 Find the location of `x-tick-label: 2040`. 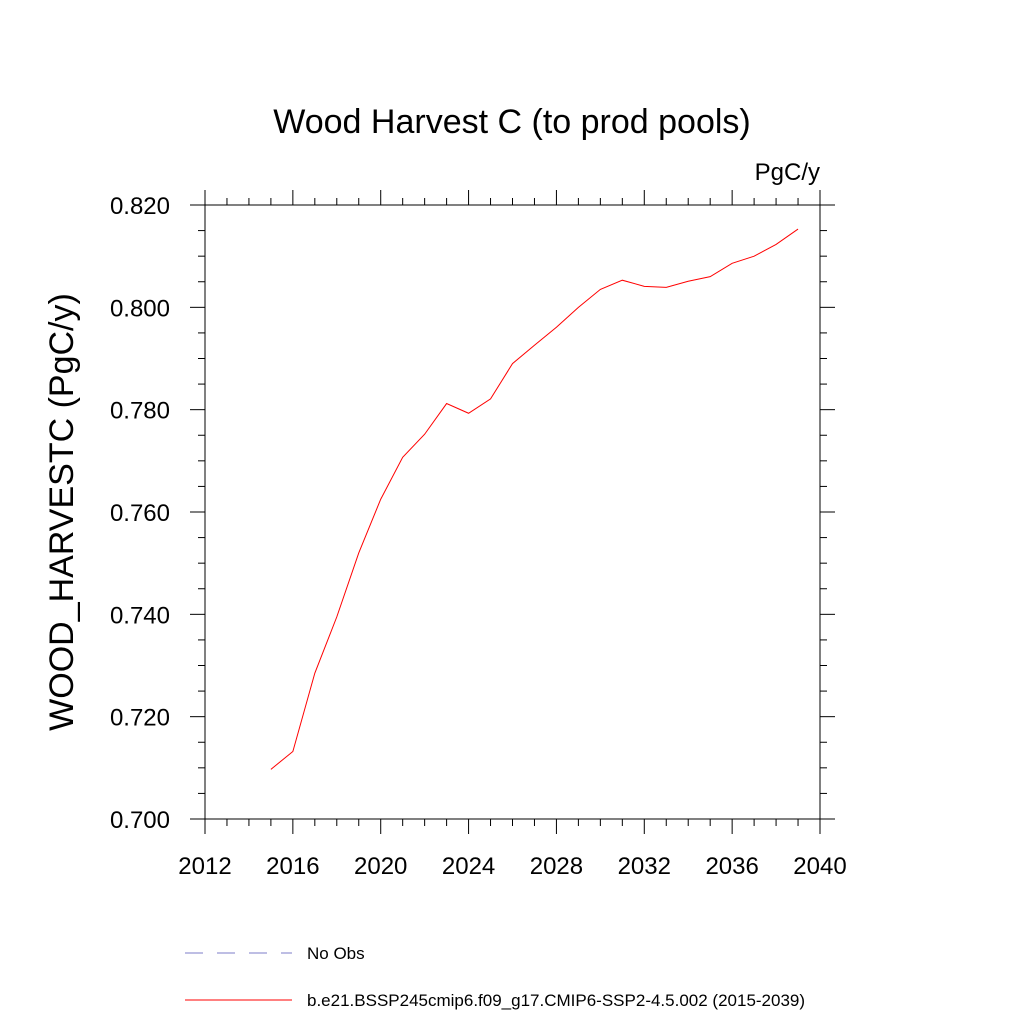

x-tick-label: 2040 is located at coordinates (819, 866).